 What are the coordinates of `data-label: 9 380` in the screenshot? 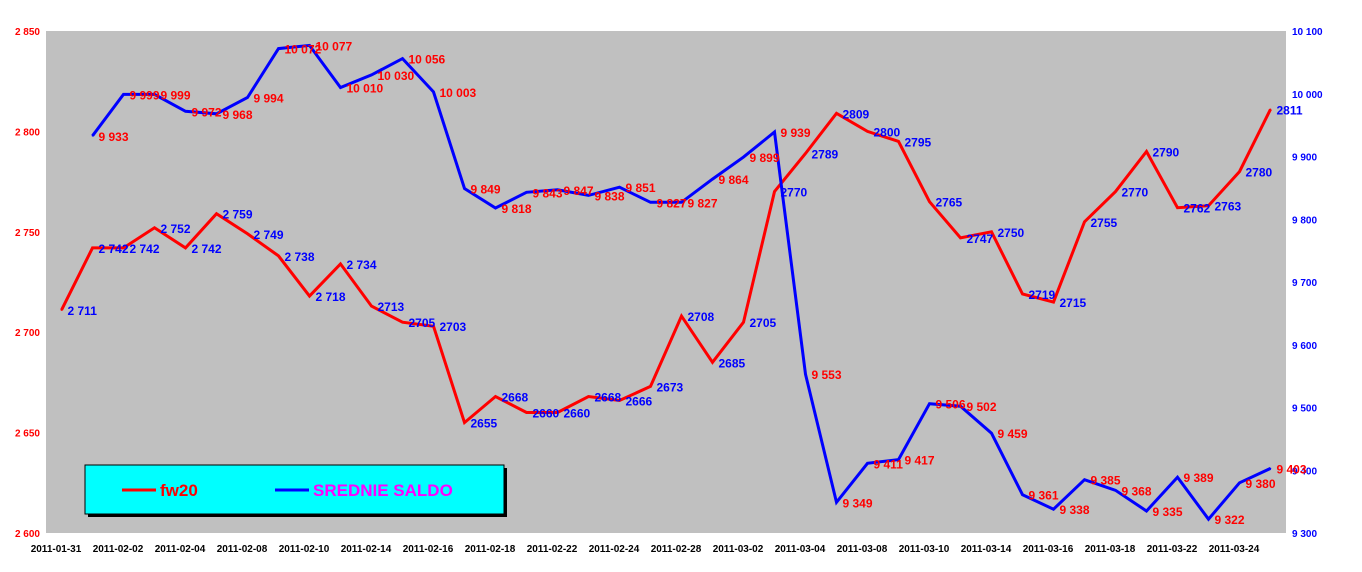 It's located at (1261, 484).